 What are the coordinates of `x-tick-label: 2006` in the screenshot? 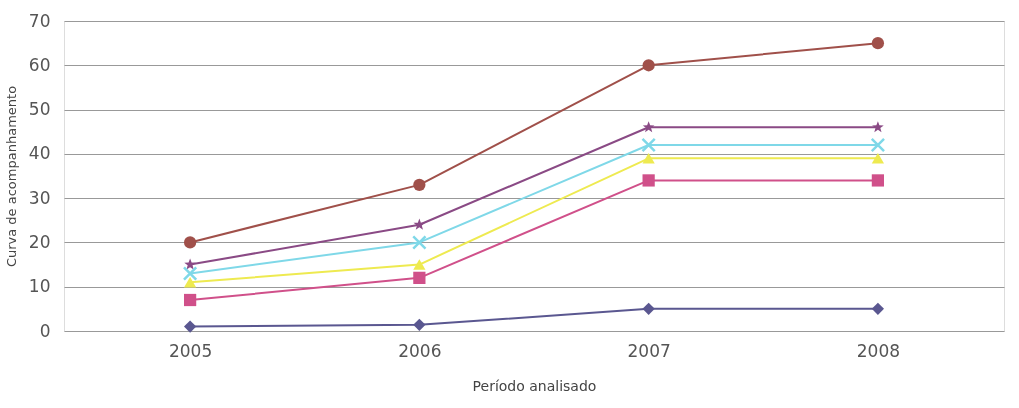 It's located at (420, 350).